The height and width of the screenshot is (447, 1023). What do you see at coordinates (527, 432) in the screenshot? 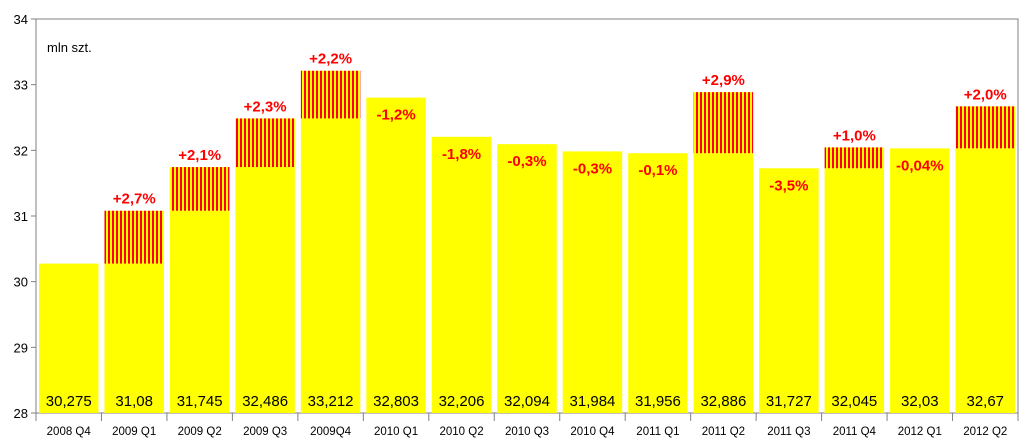
I see `x-tick-label: 2010 Q3` at bounding box center [527, 432].